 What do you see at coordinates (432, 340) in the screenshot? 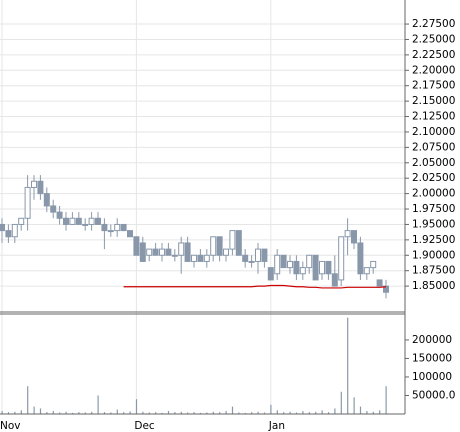
I see `y-tick-label: 200000` at bounding box center [432, 340].